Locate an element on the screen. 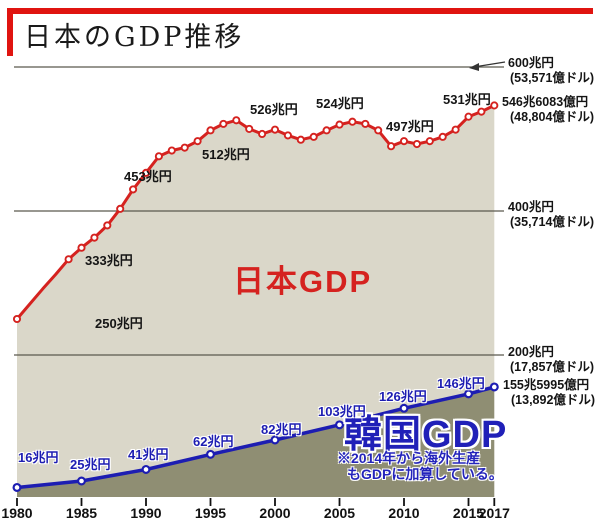 Image resolution: width=600 pixels, height=527 pixels. x-axis-label-2010: 2010 is located at coordinates (404, 513).